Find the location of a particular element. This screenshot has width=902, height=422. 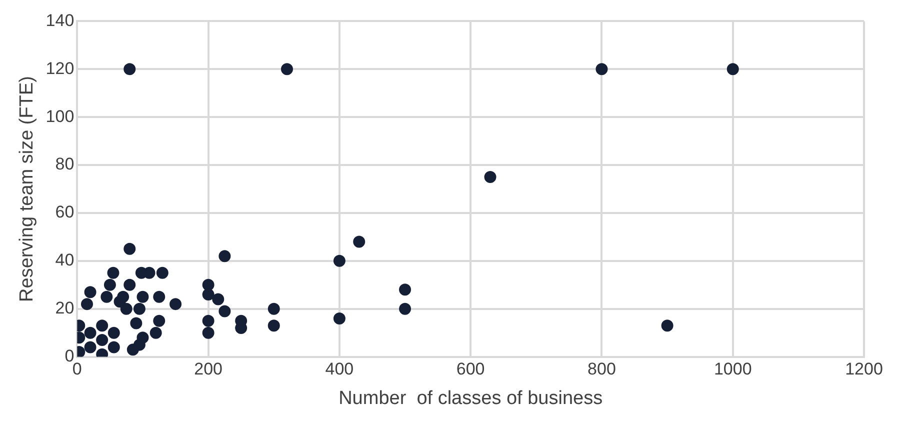

x-tick-label: 600 is located at coordinates (470, 369).